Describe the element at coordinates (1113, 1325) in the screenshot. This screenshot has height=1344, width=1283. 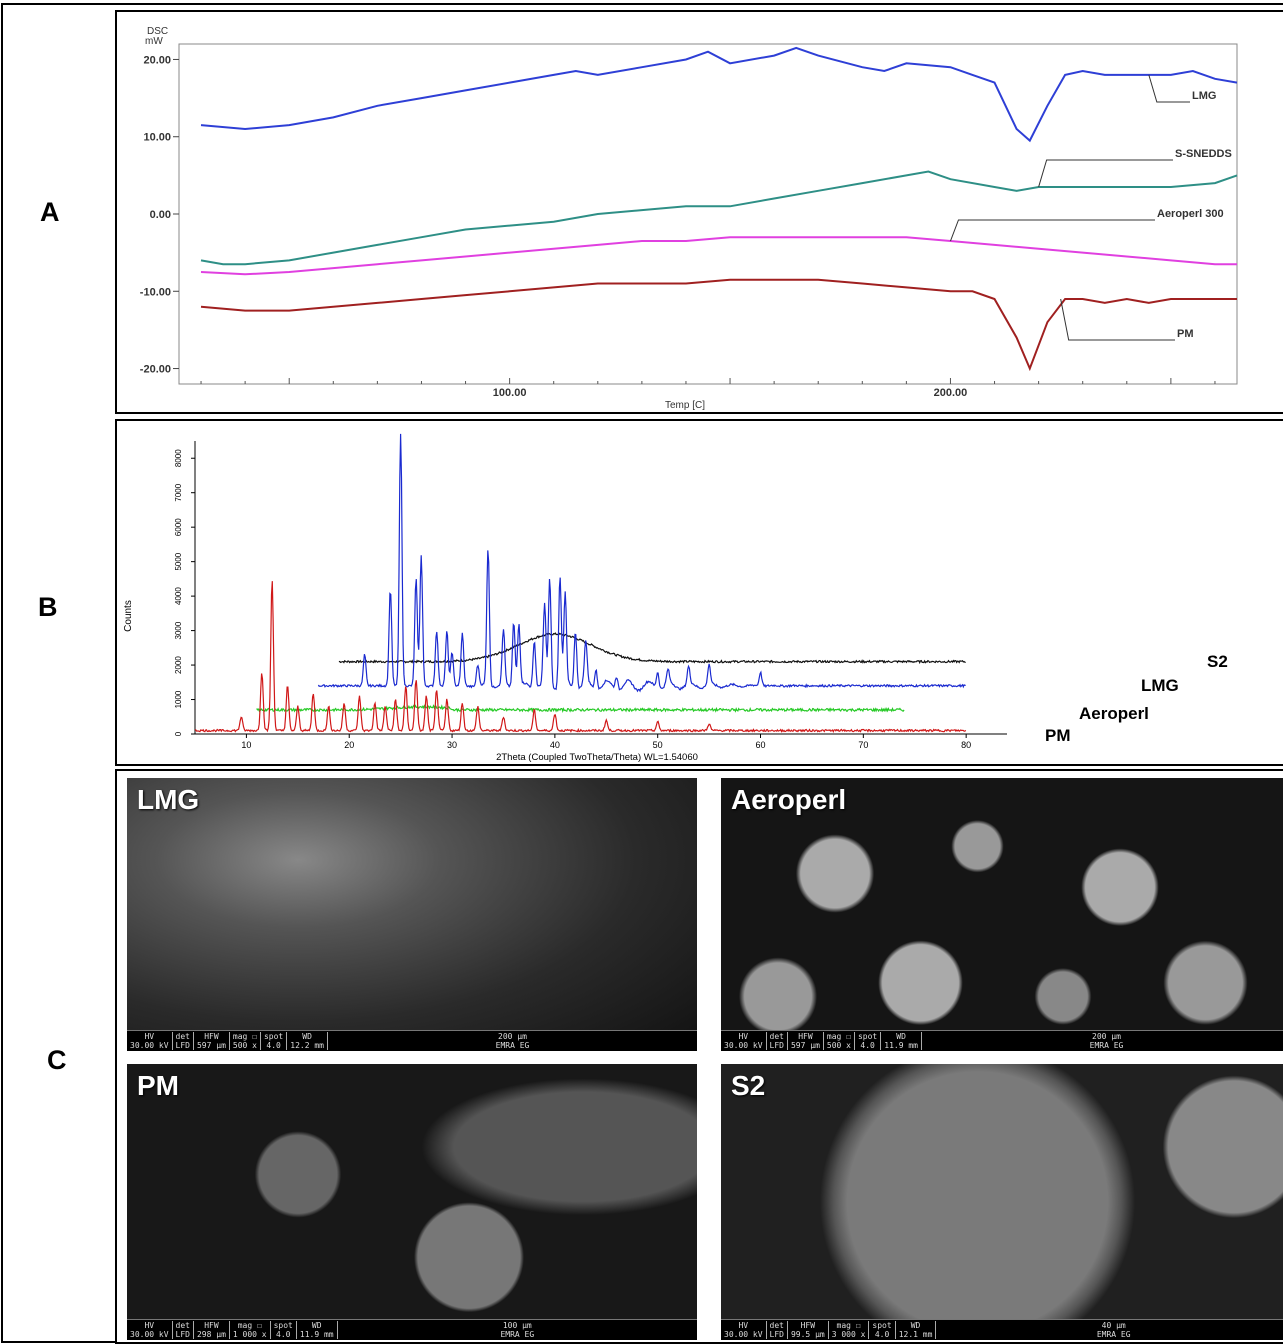
I see `sem-scale-value: 40 µm` at that location.